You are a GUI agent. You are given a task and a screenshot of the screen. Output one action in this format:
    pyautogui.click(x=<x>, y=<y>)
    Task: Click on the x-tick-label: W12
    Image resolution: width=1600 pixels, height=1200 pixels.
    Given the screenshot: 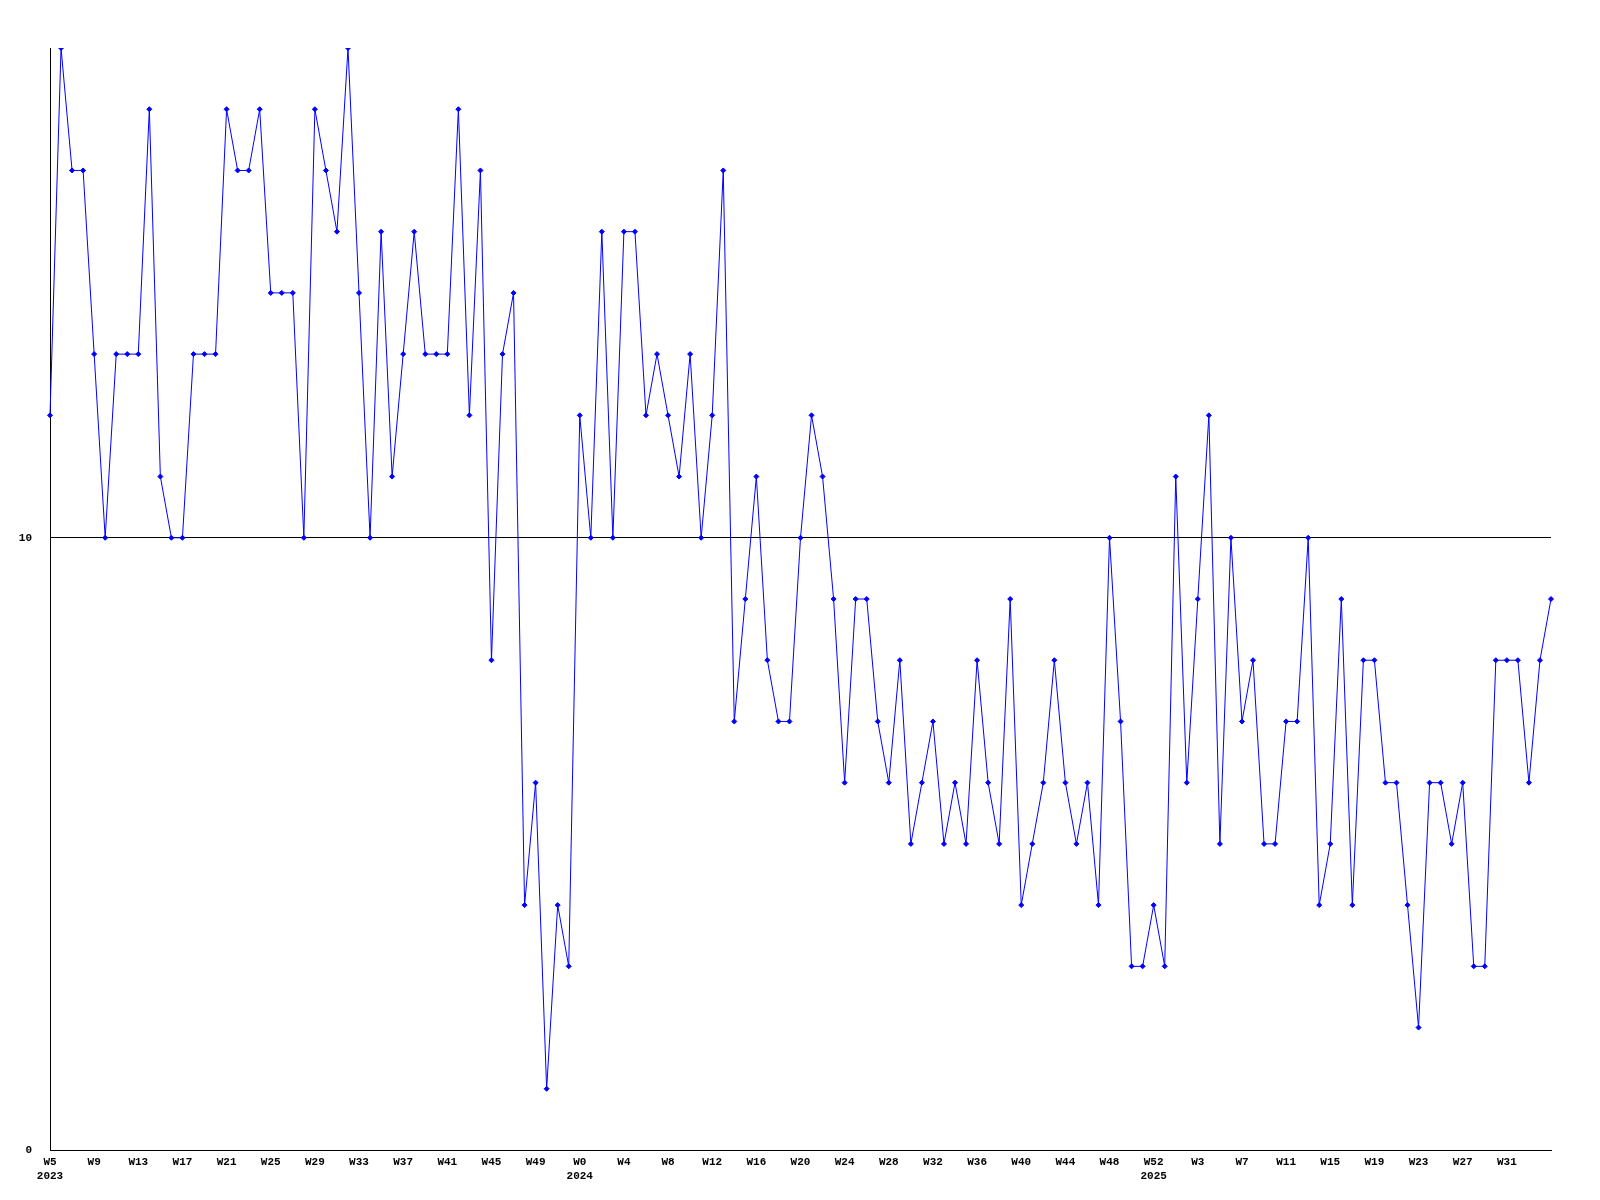 What is the action you would take?
    pyautogui.click(x=712, y=1162)
    